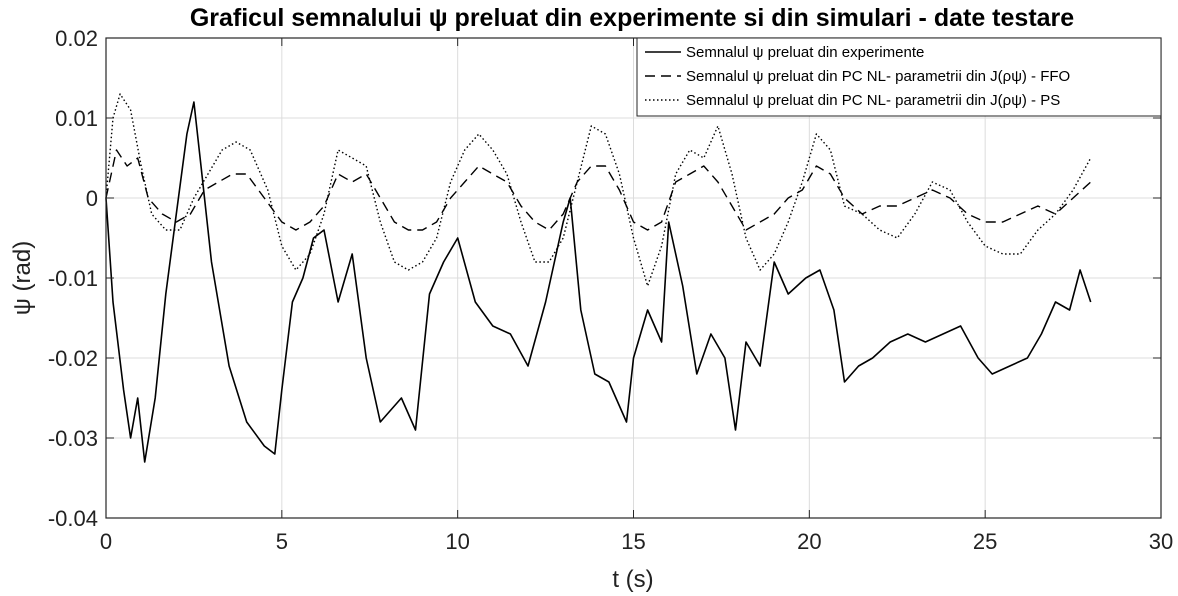  Describe the element at coordinates (73, 438) in the screenshot. I see `y-tick-label: -0.03` at that location.